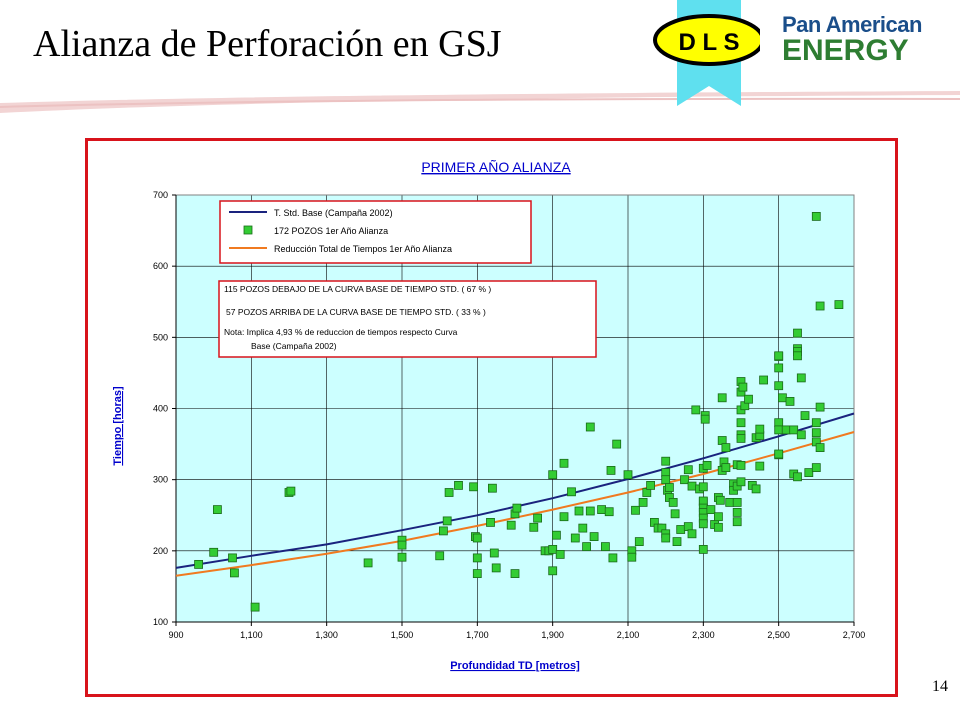  What do you see at coordinates (375, 232) in the screenshot?
I see `legend-box` at bounding box center [375, 232].